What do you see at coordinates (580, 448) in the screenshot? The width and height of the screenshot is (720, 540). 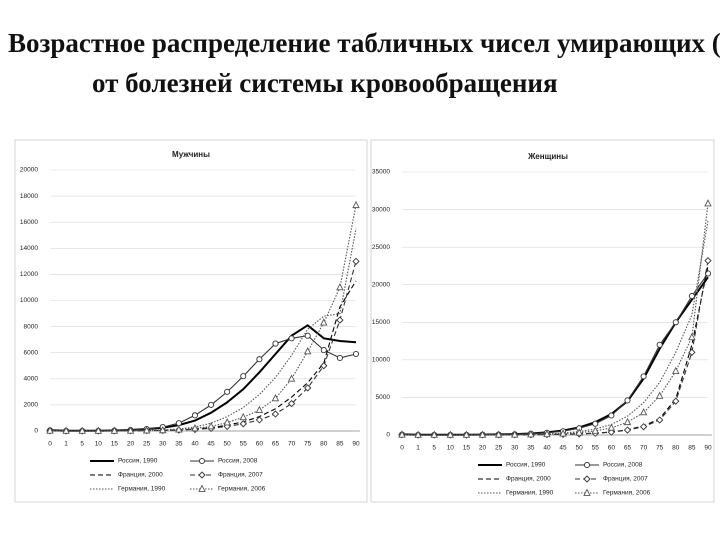 I see `x-tick-label: 50` at bounding box center [580, 448].